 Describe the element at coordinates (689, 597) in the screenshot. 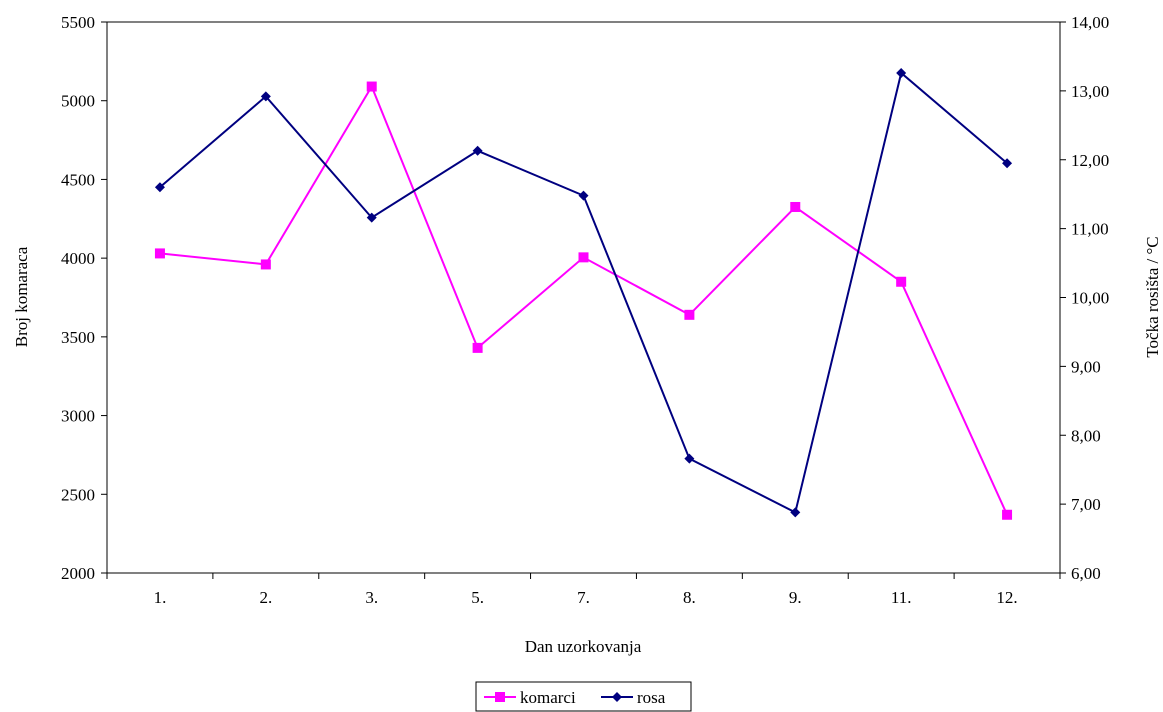

I see `x-axis-tick-label: 8.` at that location.